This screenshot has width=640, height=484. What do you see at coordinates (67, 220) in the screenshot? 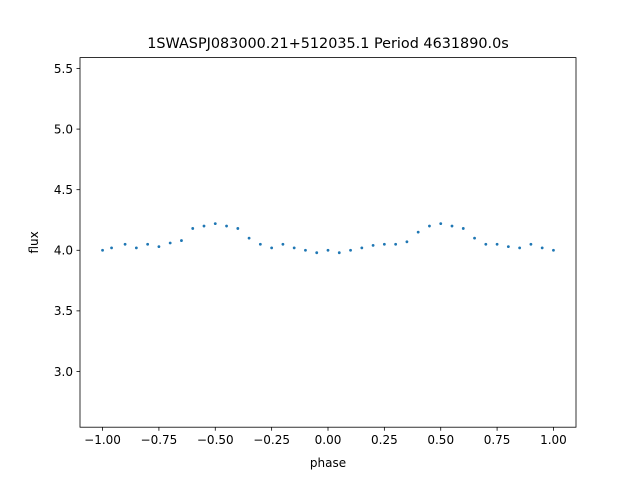
I see `y-axis-ticks: 3.0 3.5 4.0 4.5 5.0 5.5` at bounding box center [67, 220].